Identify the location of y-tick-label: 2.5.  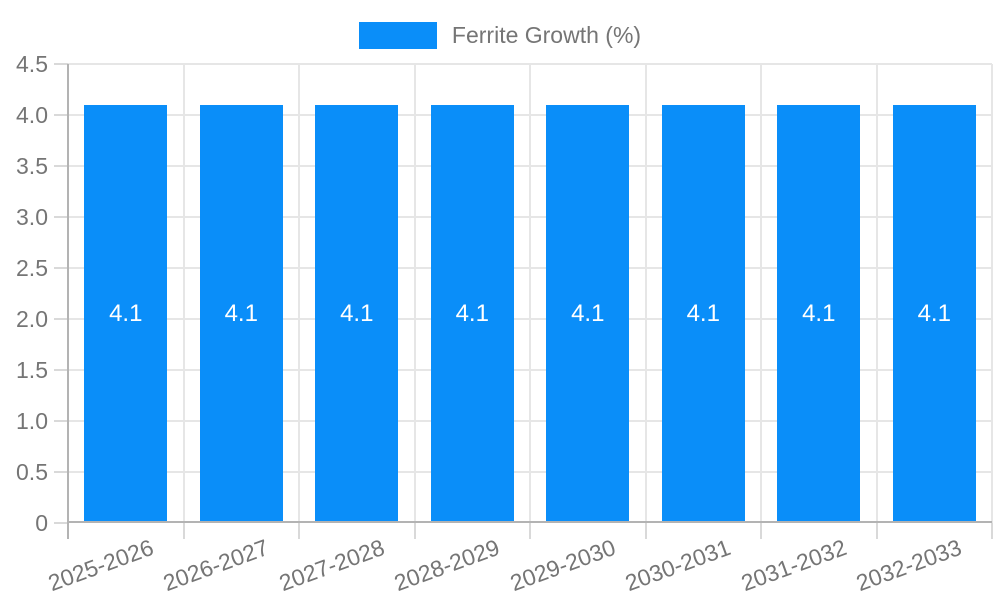
(32, 268).